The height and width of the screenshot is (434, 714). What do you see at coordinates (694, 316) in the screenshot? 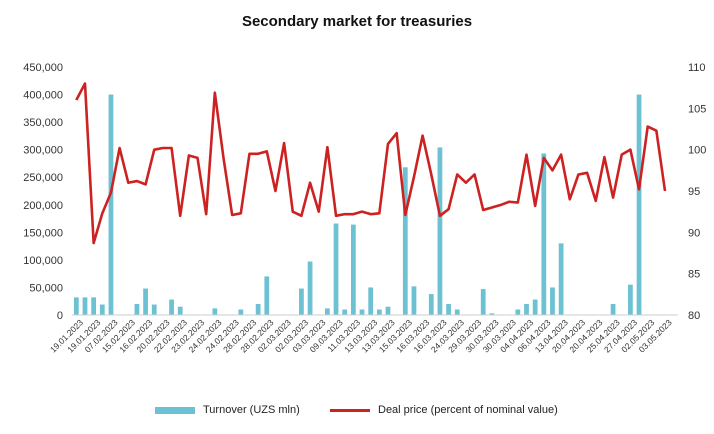
I see `y-right-tick-label: 80` at bounding box center [694, 316].